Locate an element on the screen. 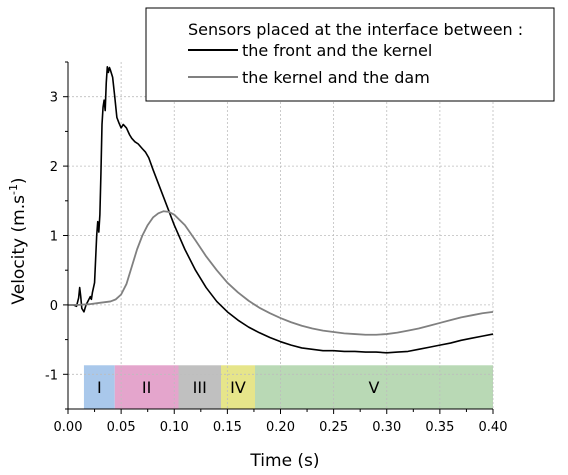 This screenshot has height=475, width=568. y-tick-label: -1 is located at coordinates (51, 375).